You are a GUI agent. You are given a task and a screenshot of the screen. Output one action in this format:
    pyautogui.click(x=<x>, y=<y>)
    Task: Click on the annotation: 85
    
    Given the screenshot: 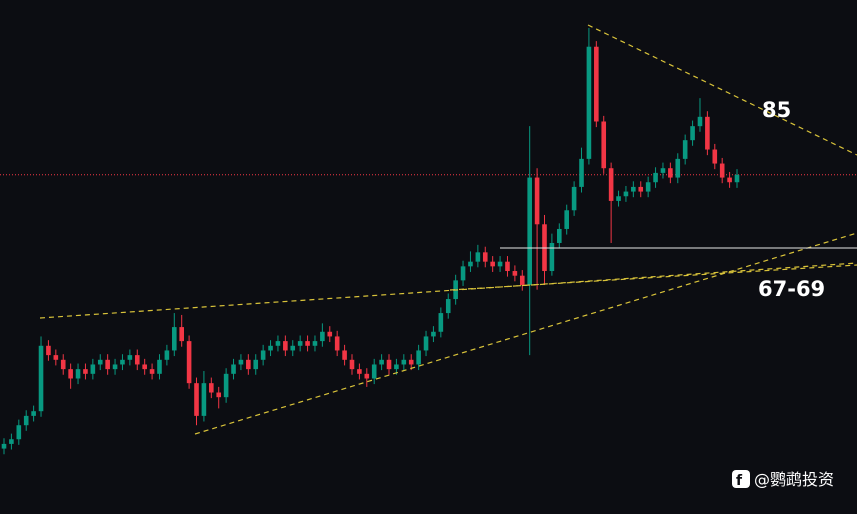 What is the action you would take?
    pyautogui.click(x=776, y=110)
    